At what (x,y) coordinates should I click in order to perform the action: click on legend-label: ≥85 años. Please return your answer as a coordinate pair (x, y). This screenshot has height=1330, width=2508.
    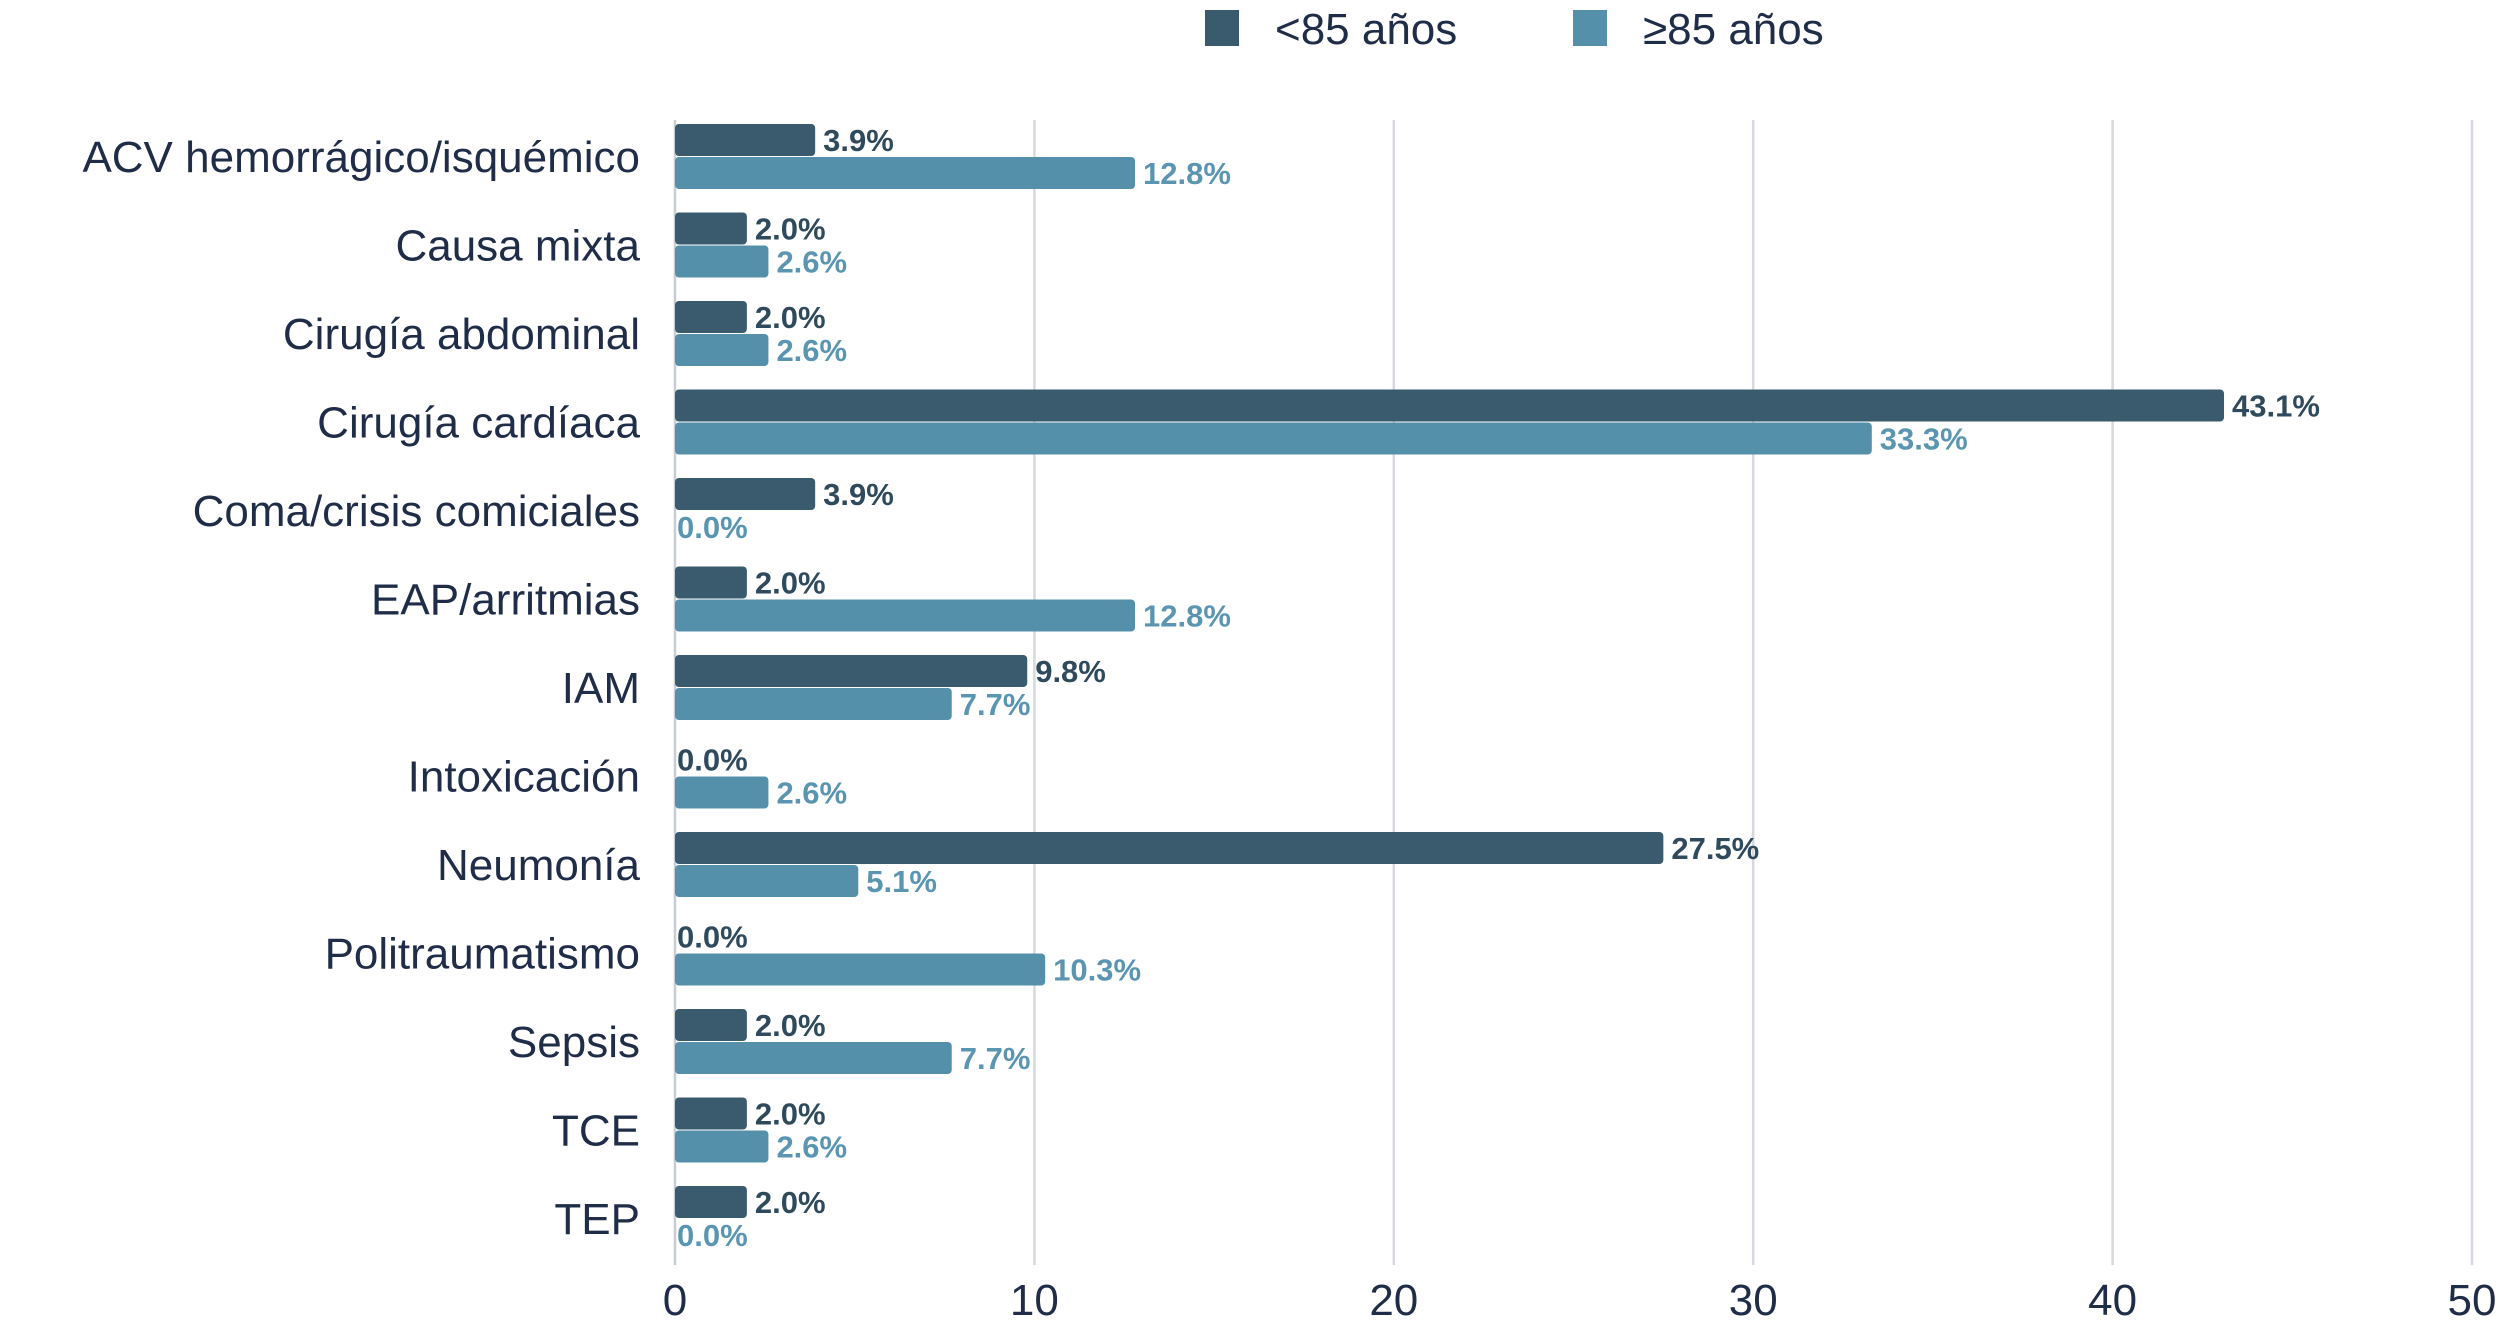
    Looking at the image, I should click on (1733, 29).